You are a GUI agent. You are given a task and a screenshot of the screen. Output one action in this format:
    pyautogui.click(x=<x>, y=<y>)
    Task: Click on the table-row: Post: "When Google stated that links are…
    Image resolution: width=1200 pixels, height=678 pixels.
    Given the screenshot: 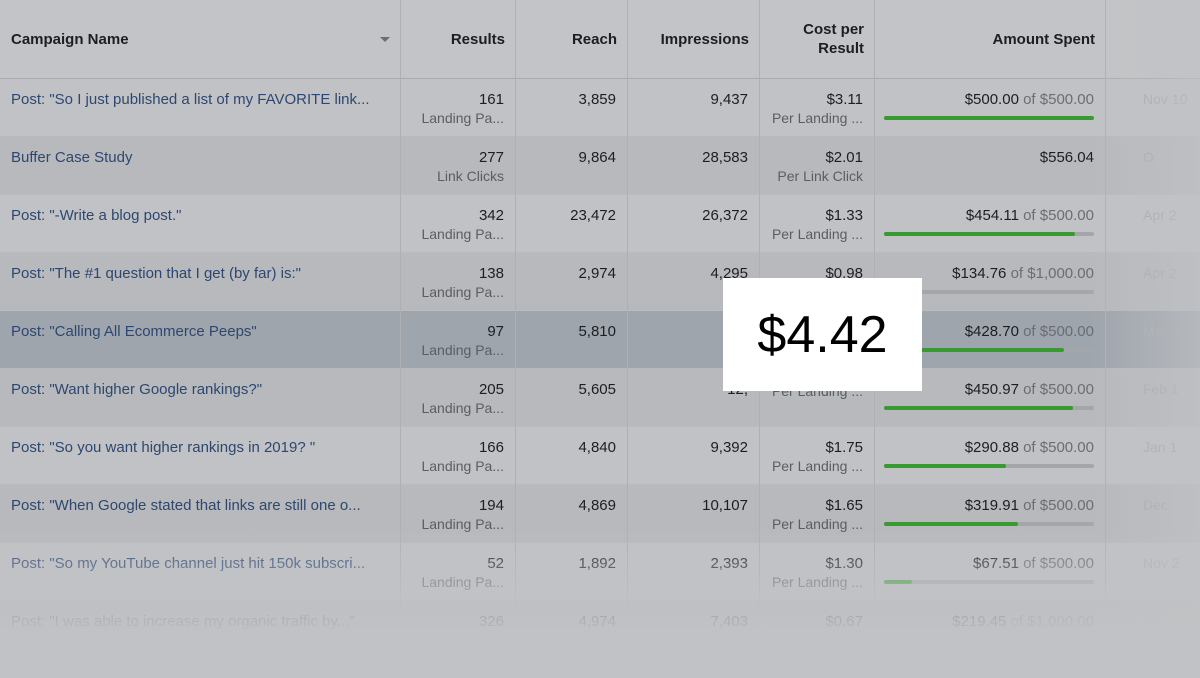 What is the action you would take?
    pyautogui.click(x=600, y=514)
    